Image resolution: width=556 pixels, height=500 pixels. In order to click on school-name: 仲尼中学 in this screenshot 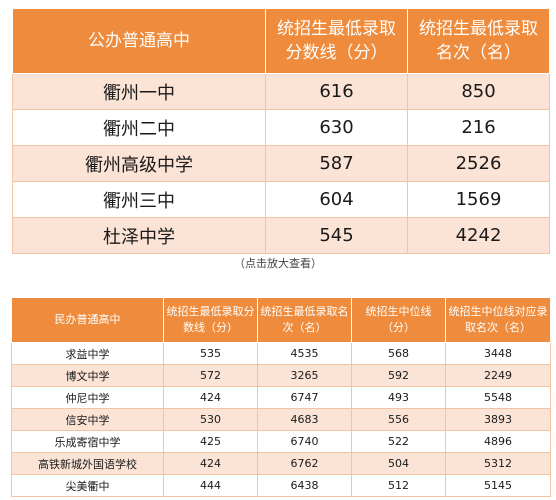, I will do `click(87, 397)`.